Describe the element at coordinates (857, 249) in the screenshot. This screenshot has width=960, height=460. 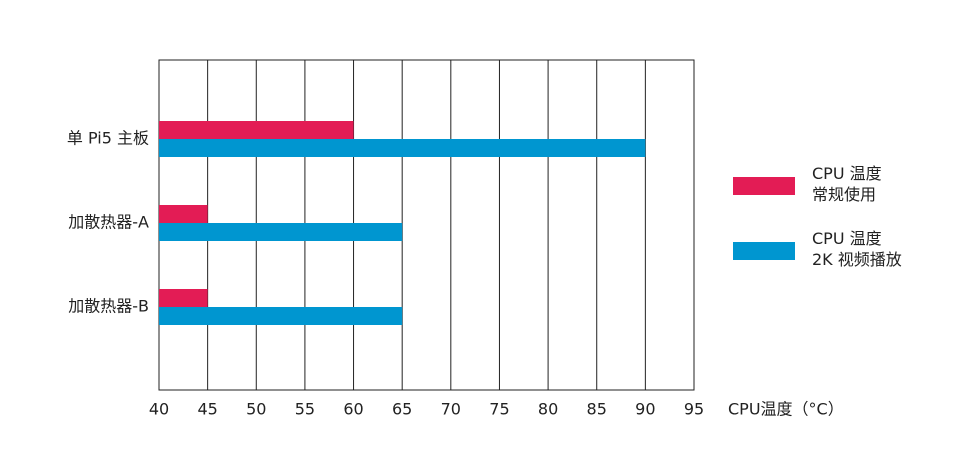
I see `legend-label: CPU 温度 2K 视频播放` at that location.